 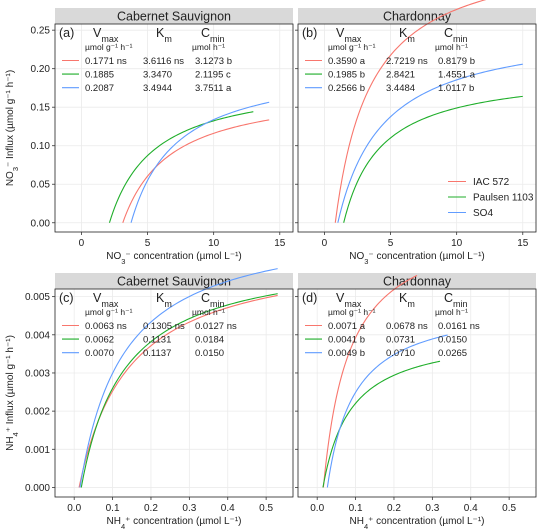 I want to click on table-cell: 0.1131, so click(x=157, y=340).